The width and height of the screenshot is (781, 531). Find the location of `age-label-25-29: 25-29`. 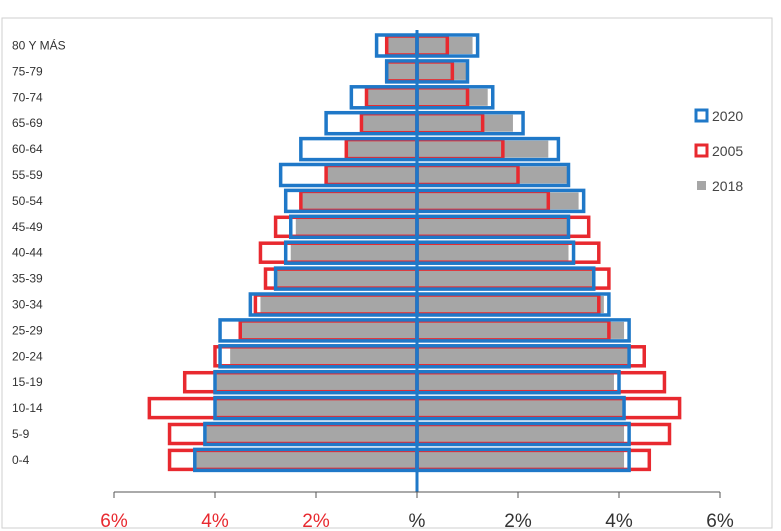

age-label-25-29: 25-29 is located at coordinates (27, 330).